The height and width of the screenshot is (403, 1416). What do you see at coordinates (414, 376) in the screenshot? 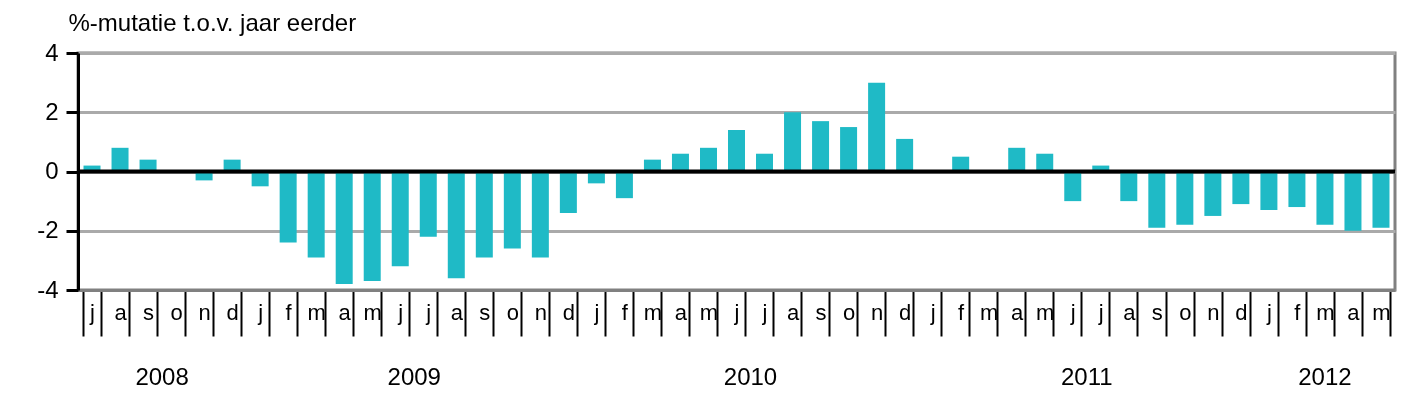
I see `text: 2009` at bounding box center [414, 376].